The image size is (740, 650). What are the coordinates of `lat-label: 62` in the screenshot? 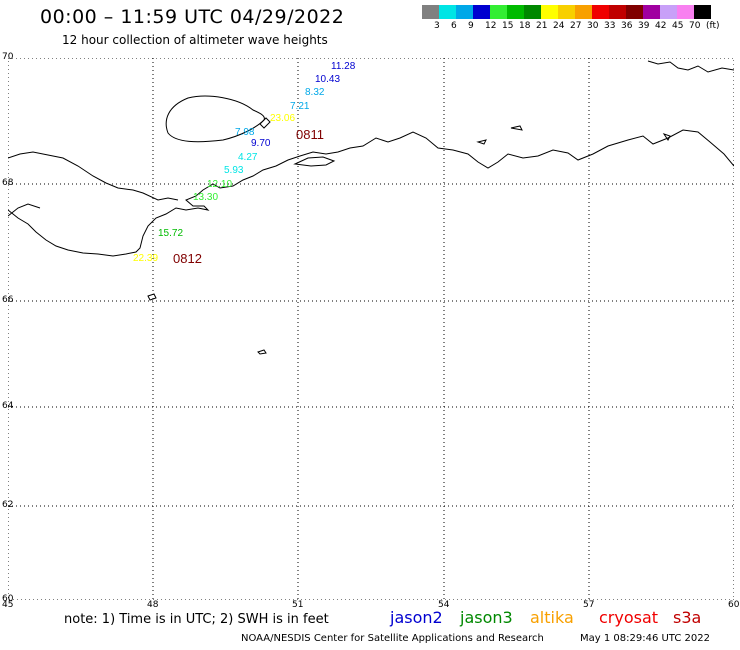 It's located at (8, 505).